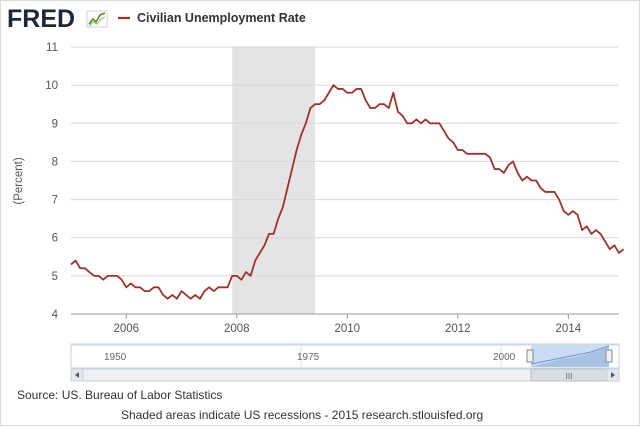 This screenshot has height=427, width=640. What do you see at coordinates (613, 375) in the screenshot?
I see `chevron-right-icon` at bounding box center [613, 375].